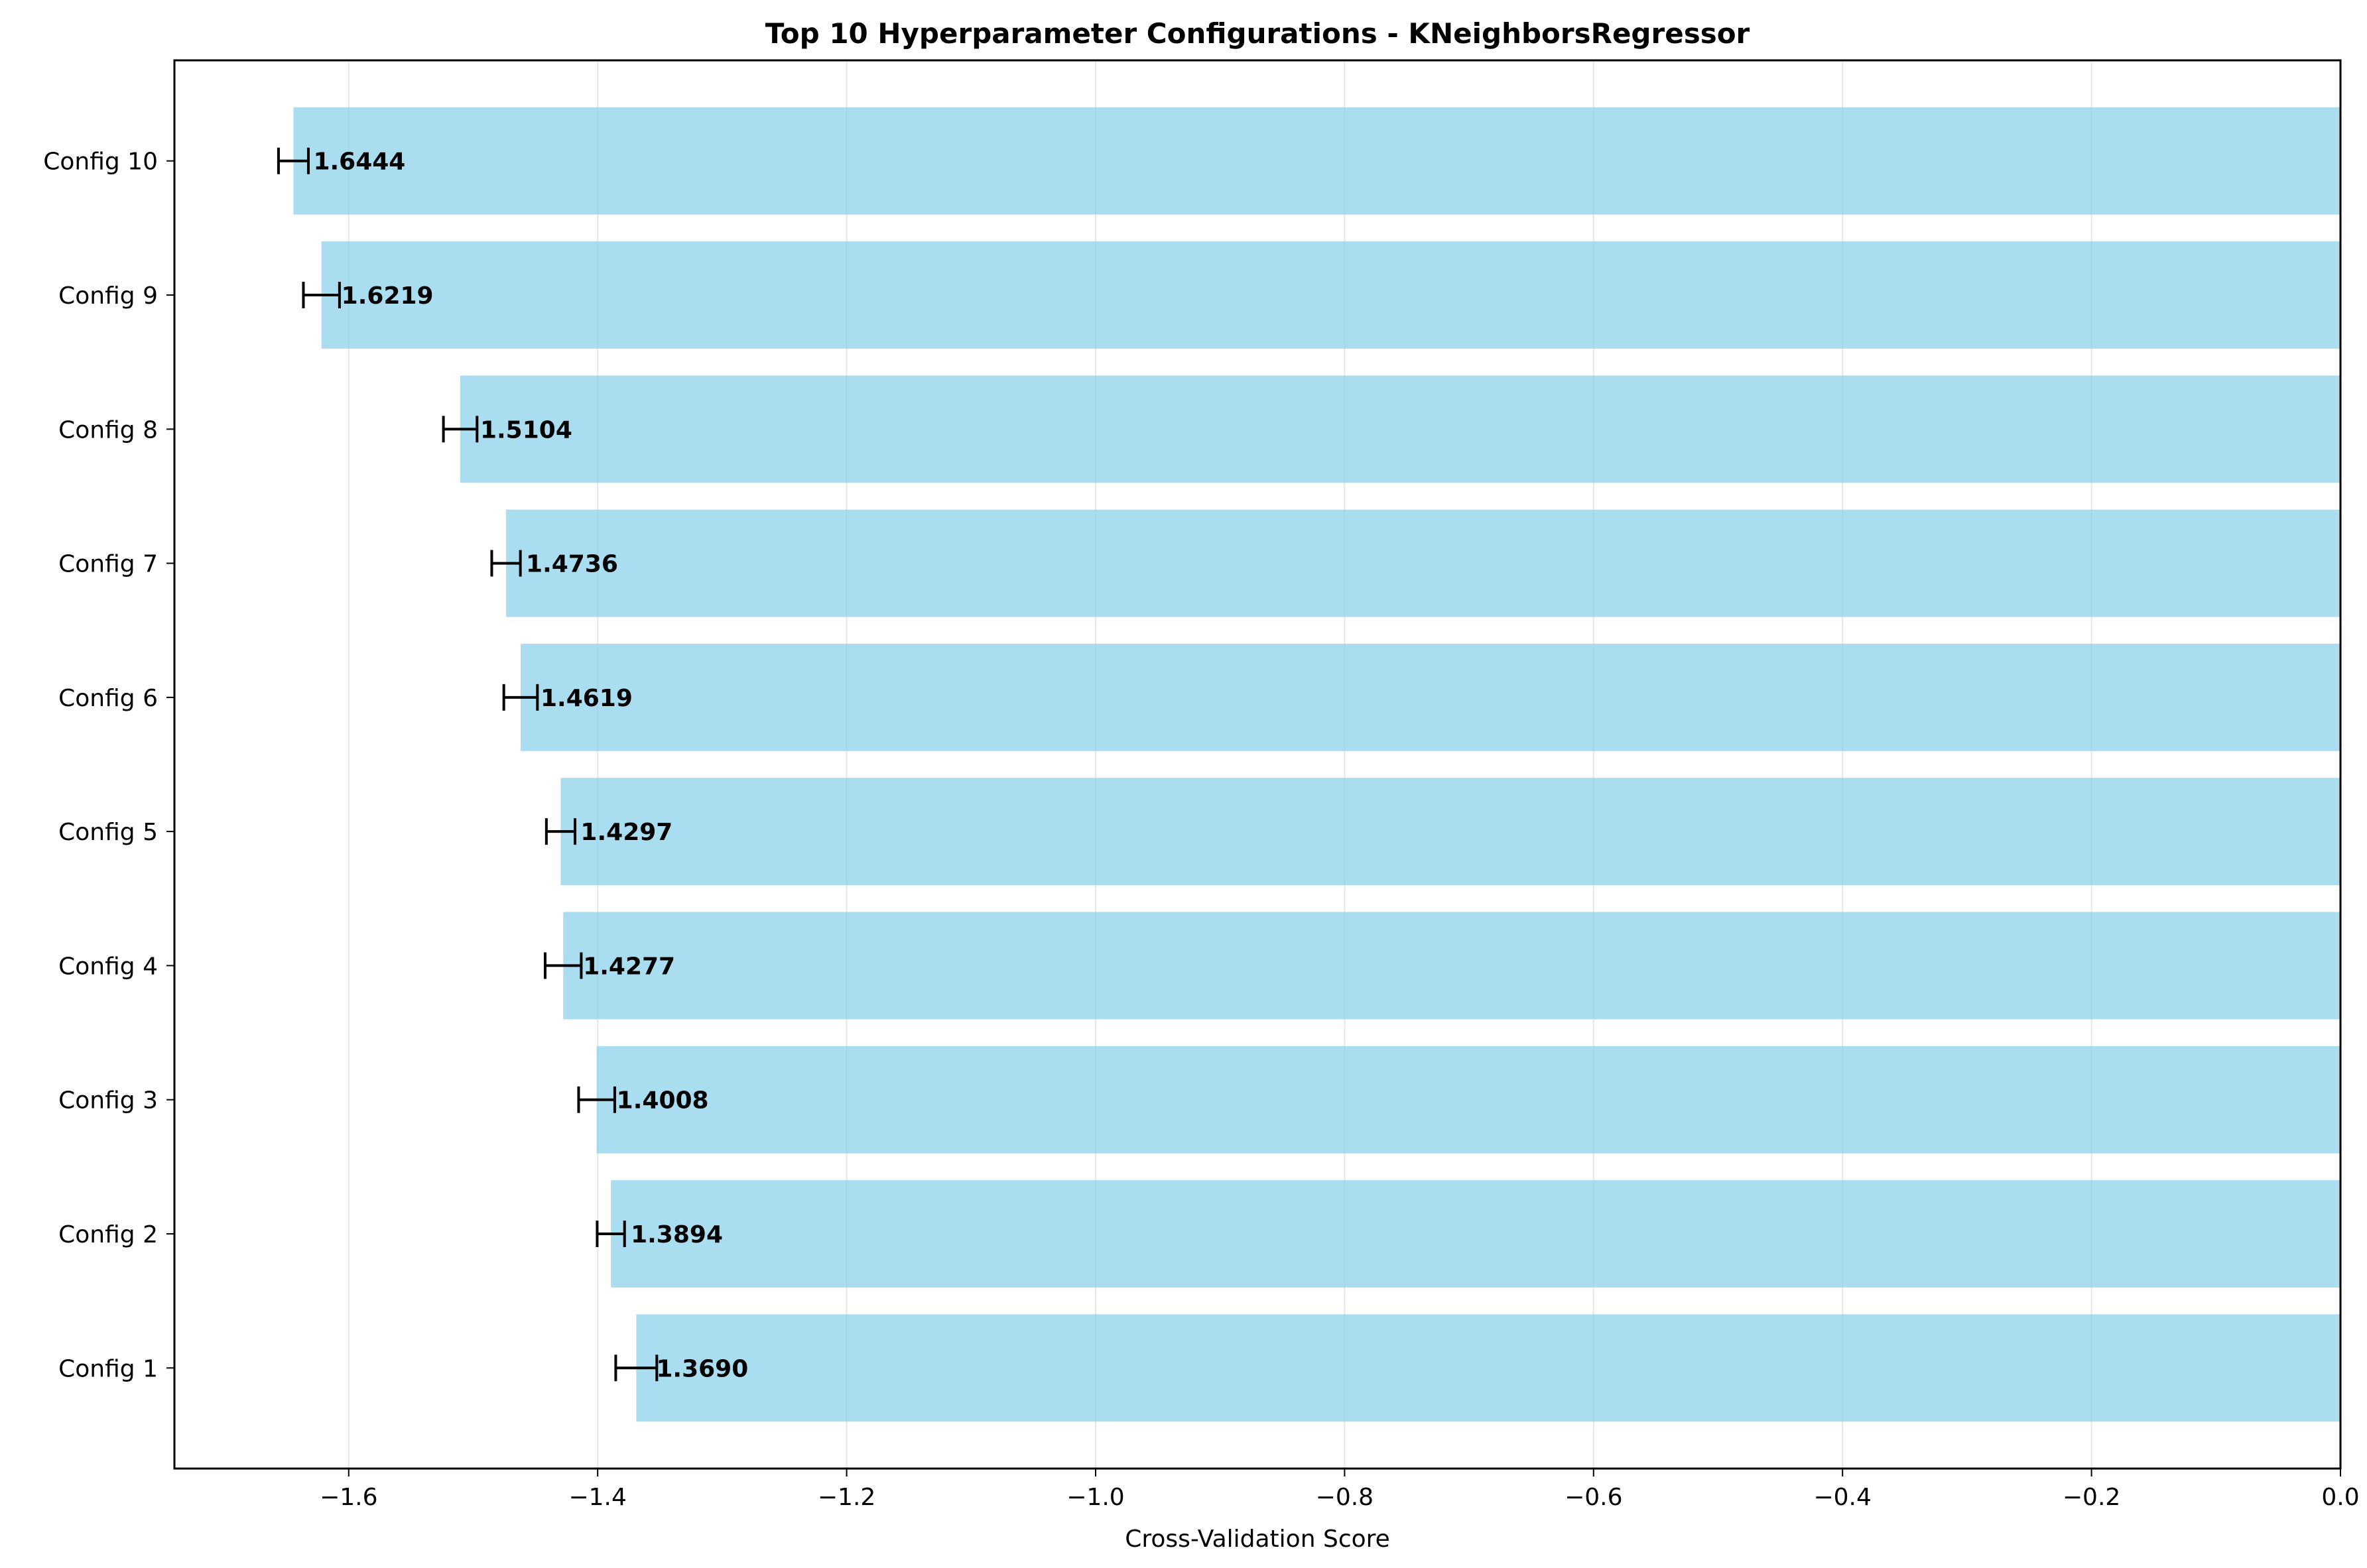 This screenshot has height=1568, width=2367. I want to click on y-tick-label: Config 1, so click(108, 1368).